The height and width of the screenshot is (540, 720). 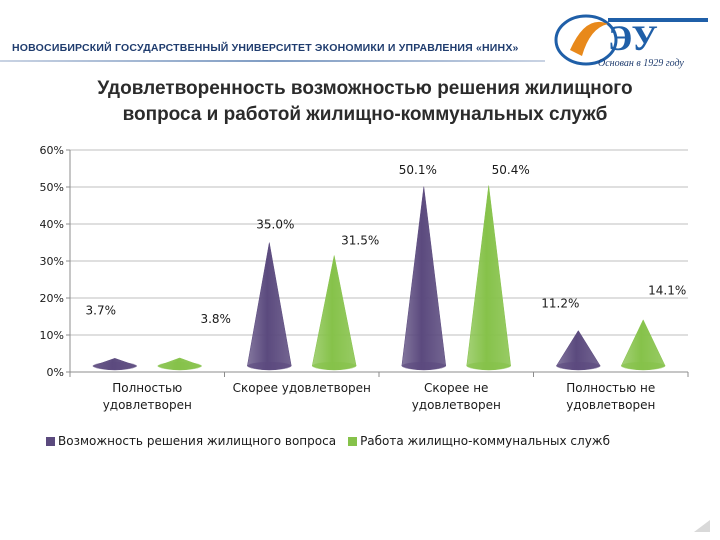 What do you see at coordinates (511, 170) in the screenshot?
I see `data-label: 50.4%` at bounding box center [511, 170].